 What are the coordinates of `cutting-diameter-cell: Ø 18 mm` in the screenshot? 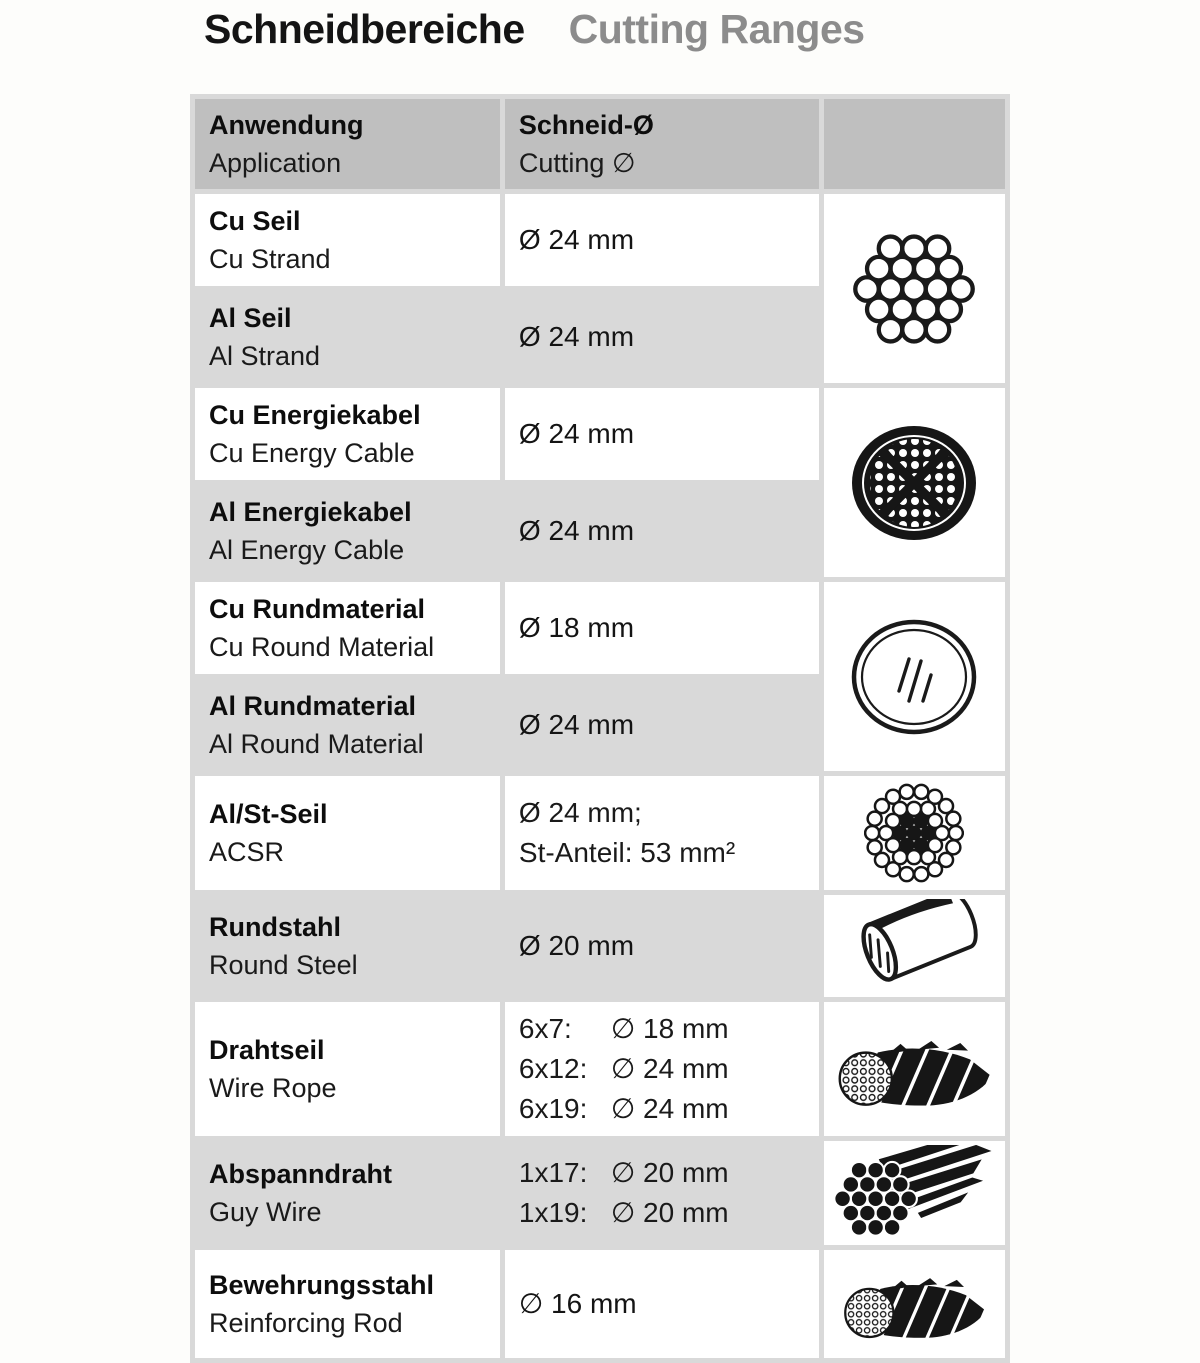 It's located at (661, 628).